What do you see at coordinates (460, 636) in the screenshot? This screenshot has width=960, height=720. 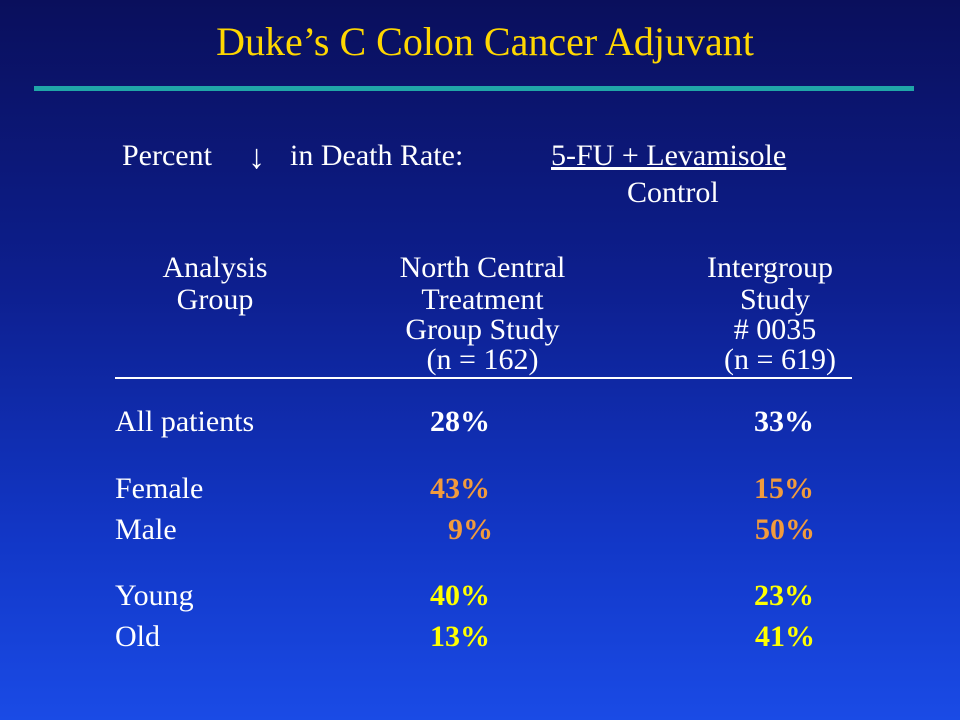 I see `row-value-old-ncctg: 13%` at bounding box center [460, 636].